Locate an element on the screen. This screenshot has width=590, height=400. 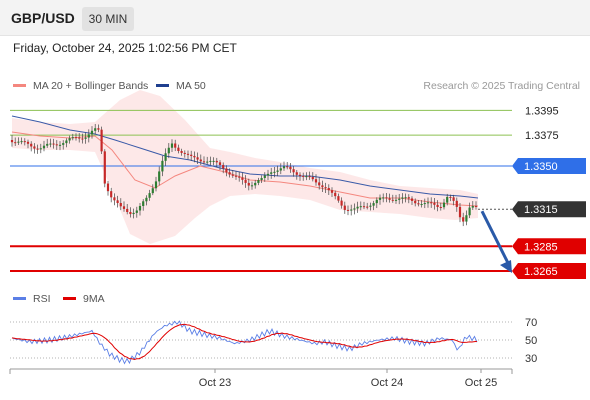
level-tag-1.3315: 1.3315 is located at coordinates (541, 210).